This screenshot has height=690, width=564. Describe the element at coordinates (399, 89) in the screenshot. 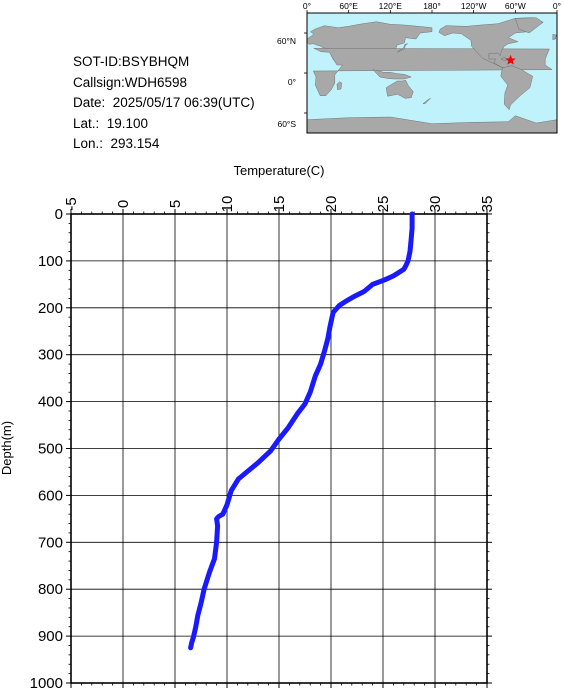

I see `landmass-australia` at that location.